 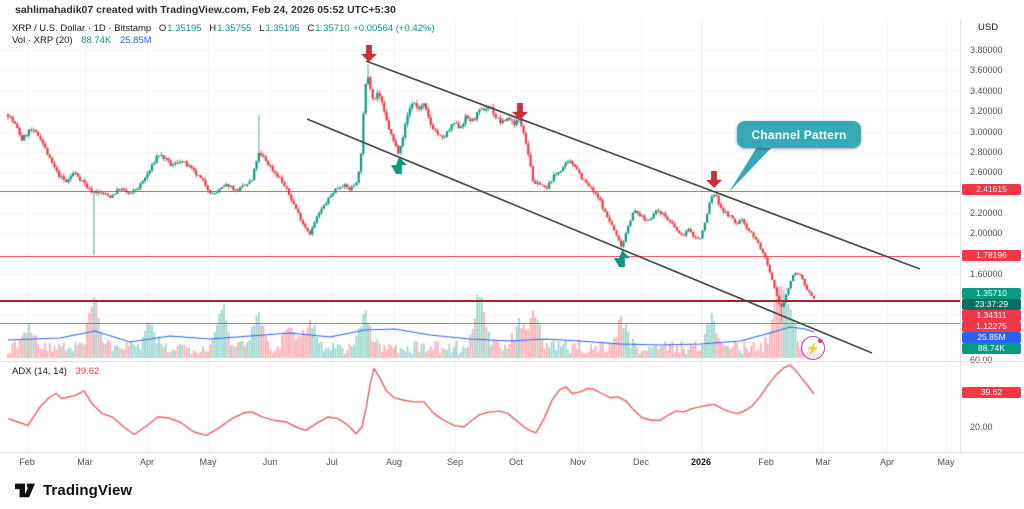 I want to click on price-tick-2.00000: 2.00000, so click(x=986, y=233).